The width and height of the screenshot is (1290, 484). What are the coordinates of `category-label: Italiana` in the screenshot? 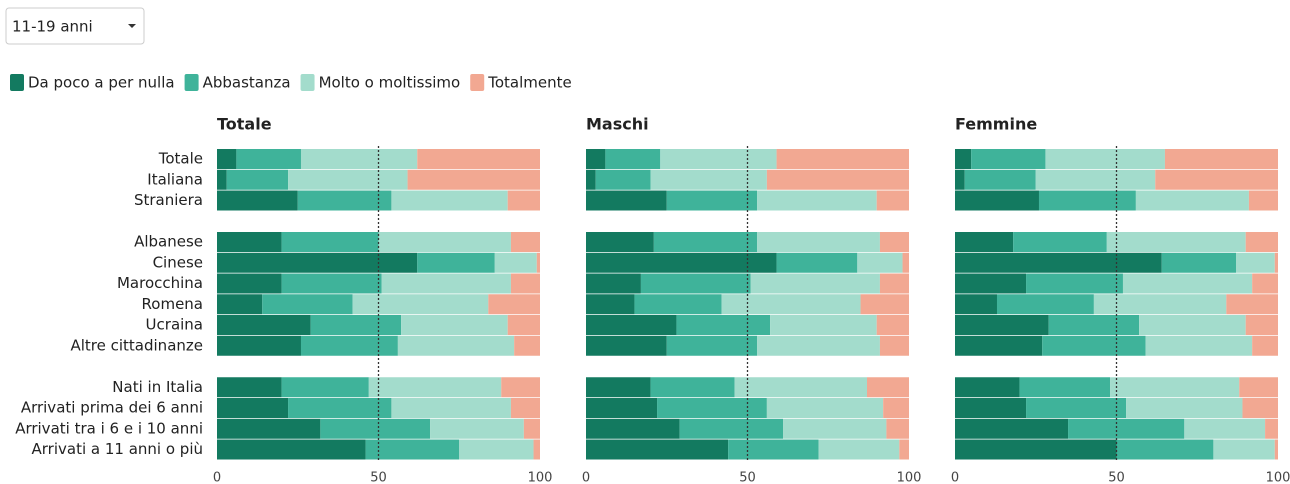 It's located at (175, 179).